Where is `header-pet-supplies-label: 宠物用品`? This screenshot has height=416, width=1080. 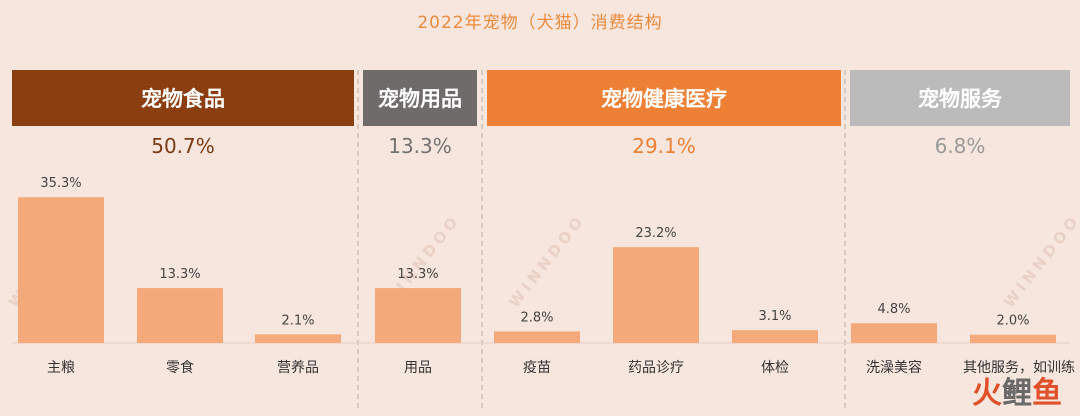 header-pet-supplies-label: 宠物用品 is located at coordinates (420, 99).